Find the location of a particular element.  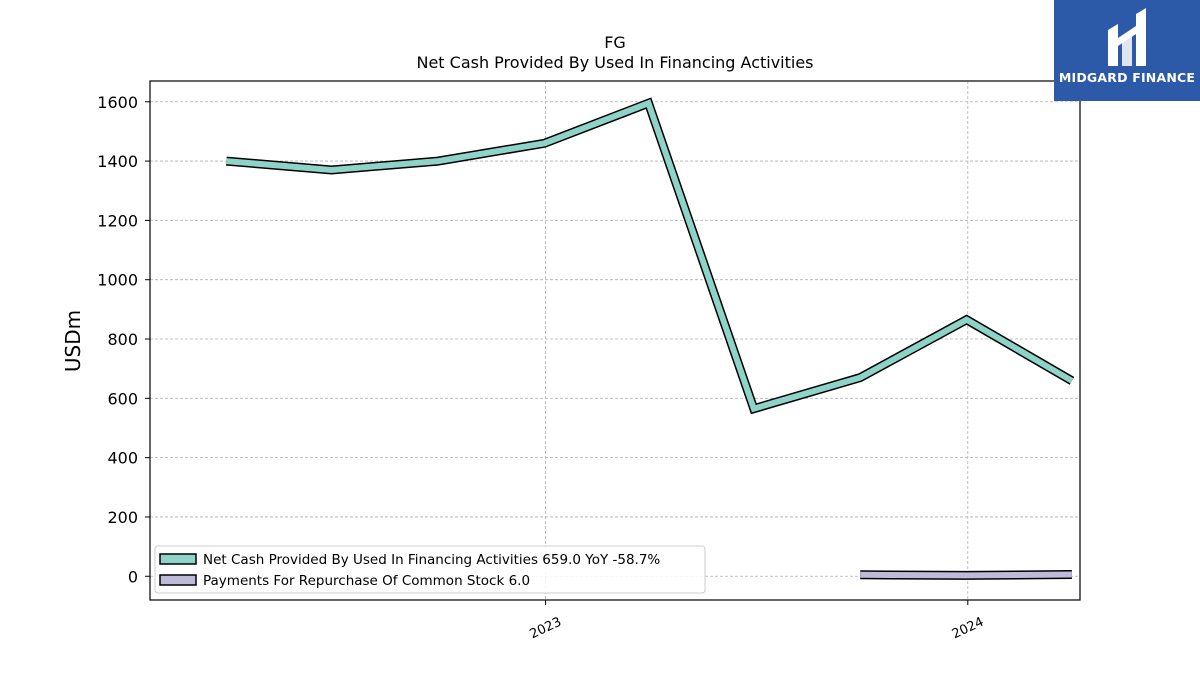

legend-box is located at coordinates (430, 569).